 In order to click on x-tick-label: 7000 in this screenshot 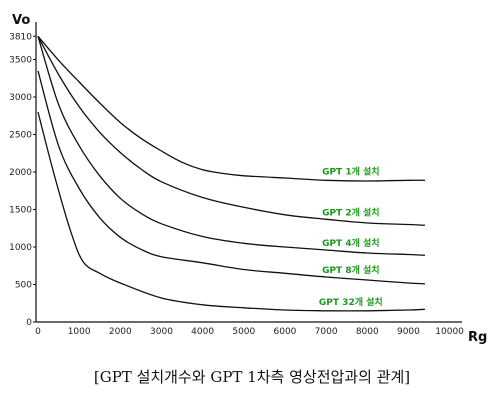, I will do `click(326, 332)`.